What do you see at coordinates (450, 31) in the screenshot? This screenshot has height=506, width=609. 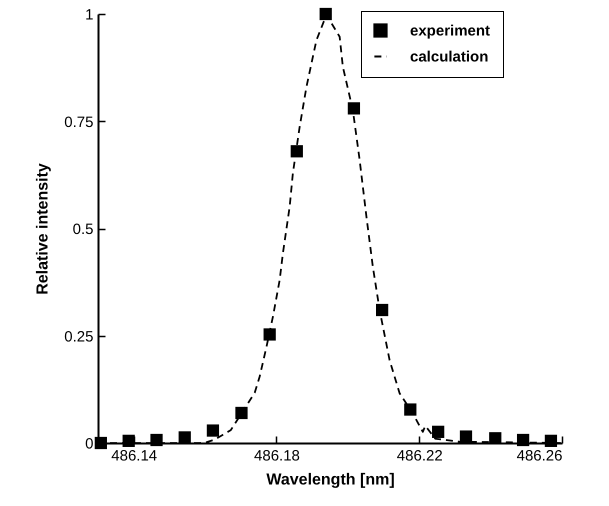 I see `legend-label: experiment` at bounding box center [450, 31].